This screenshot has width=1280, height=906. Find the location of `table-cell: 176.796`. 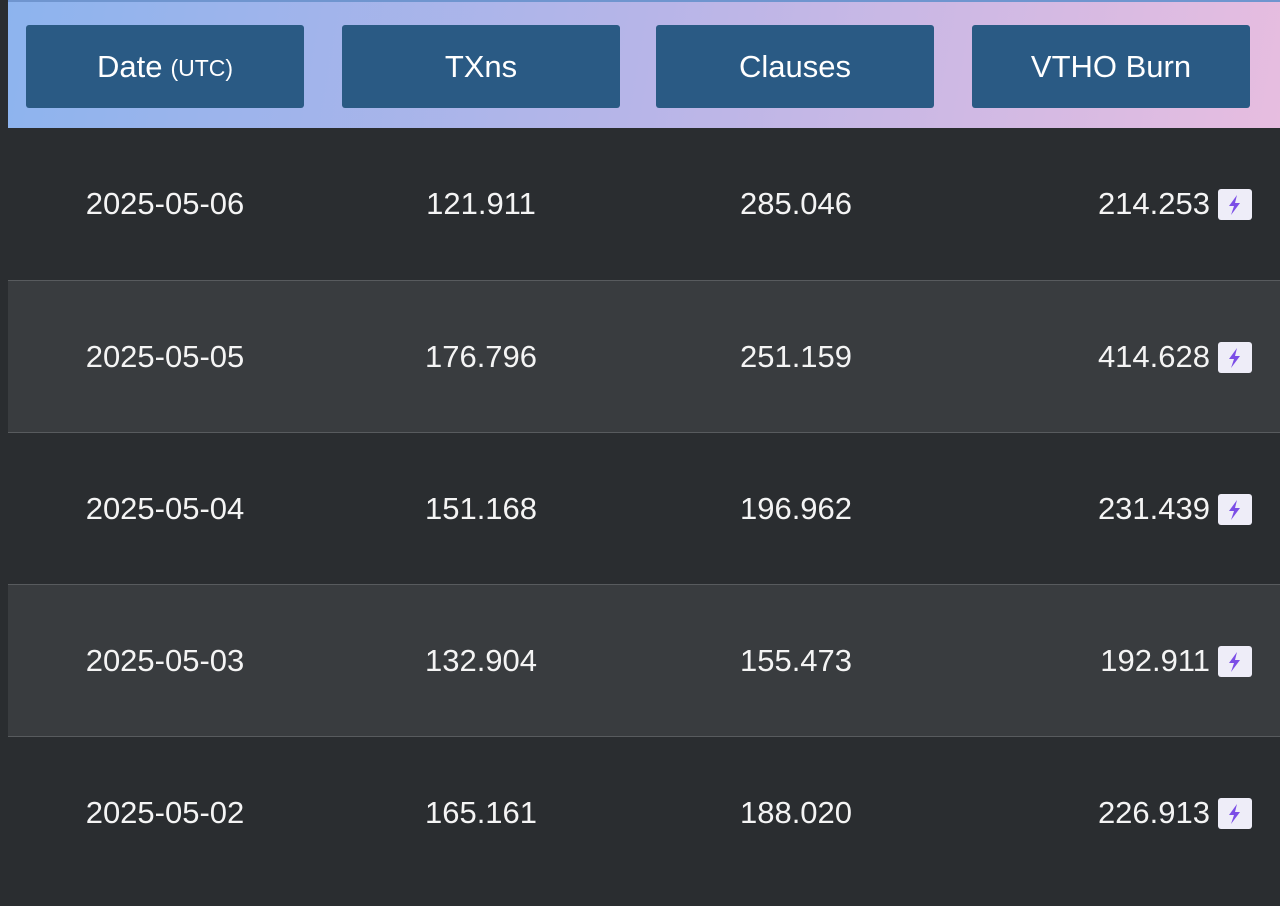

table-cell: 176.796 is located at coordinates (481, 356).